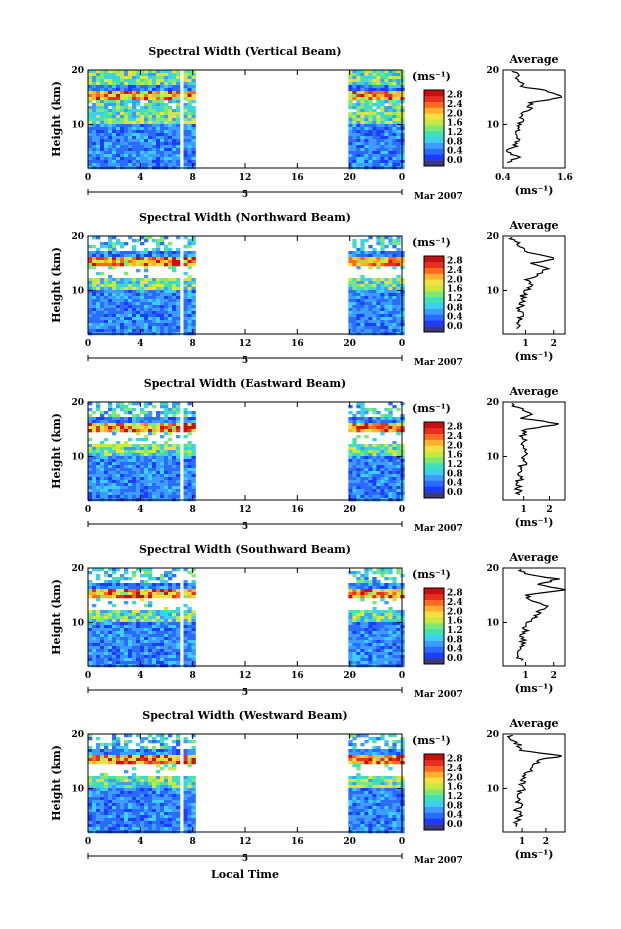 Image resolution: width=621 pixels, height=929 pixels. What do you see at coordinates (554, 344) in the screenshot?
I see `average-x-tick-label: 2` at bounding box center [554, 344].